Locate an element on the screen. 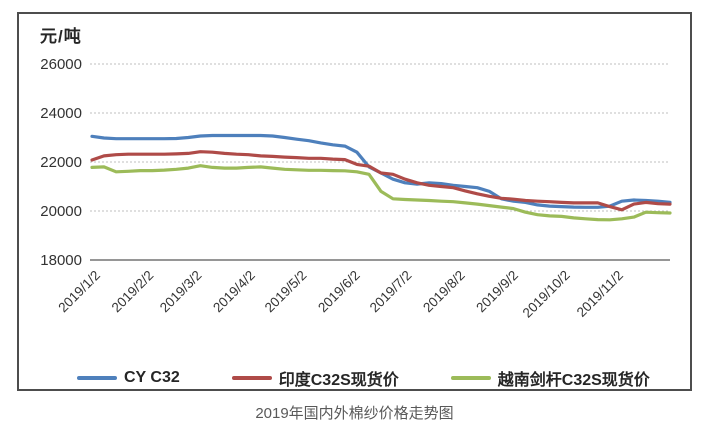 The image size is (709, 435). x-tick-label: 2019/4/2 is located at coordinates (234, 292).